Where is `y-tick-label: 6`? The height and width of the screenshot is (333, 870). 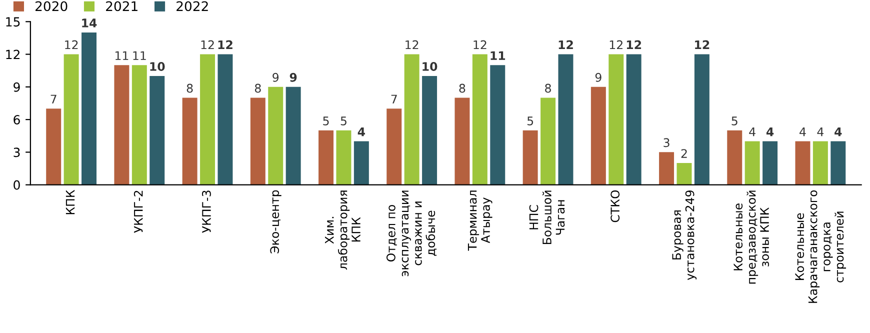
y-tick-label: 6 is located at coordinates (17, 119).